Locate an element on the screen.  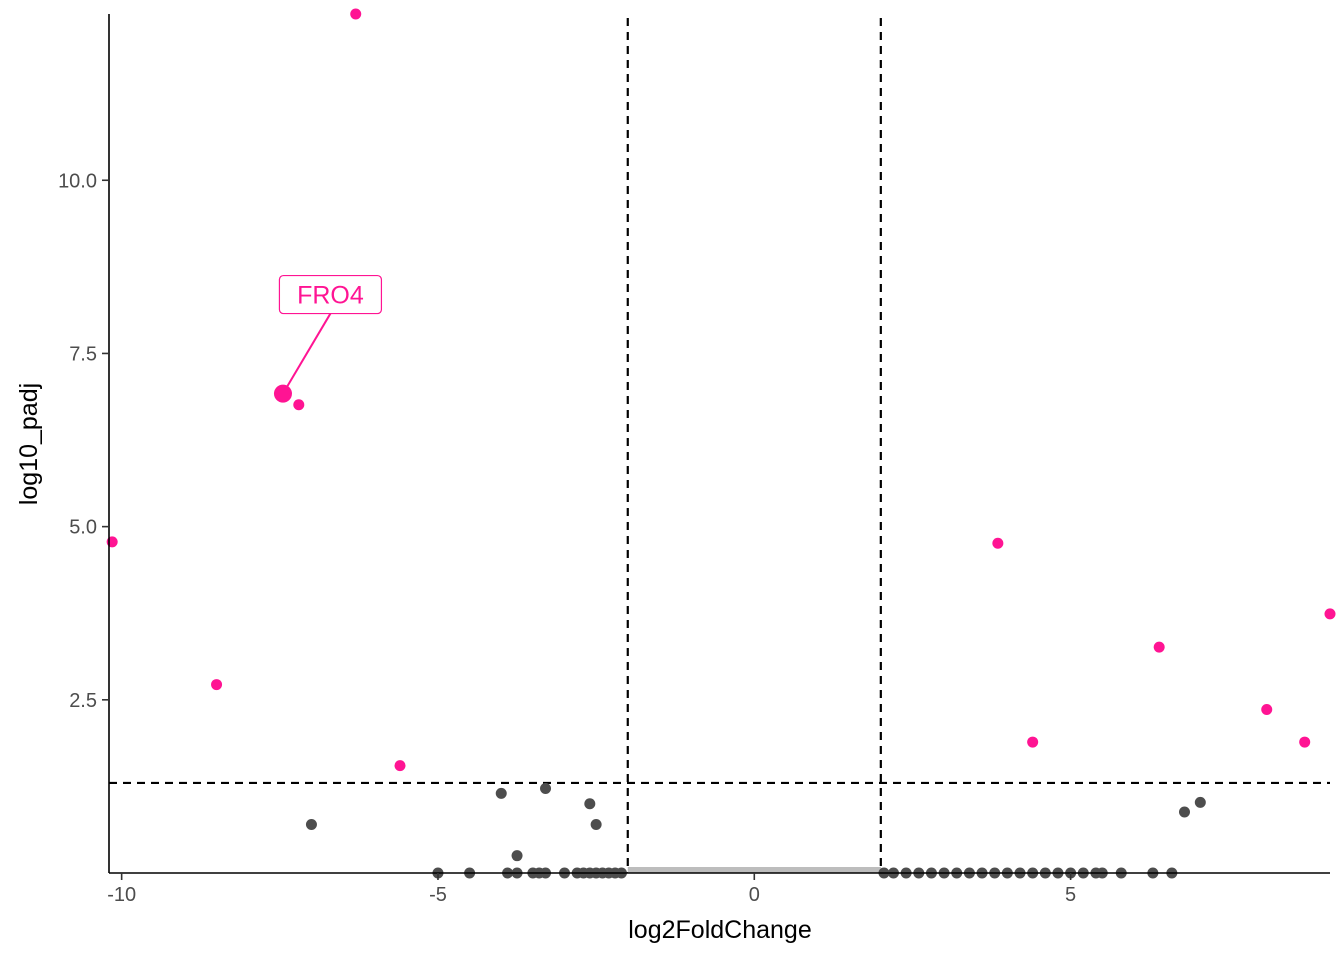
annotation-leader-line is located at coordinates (307, 354).